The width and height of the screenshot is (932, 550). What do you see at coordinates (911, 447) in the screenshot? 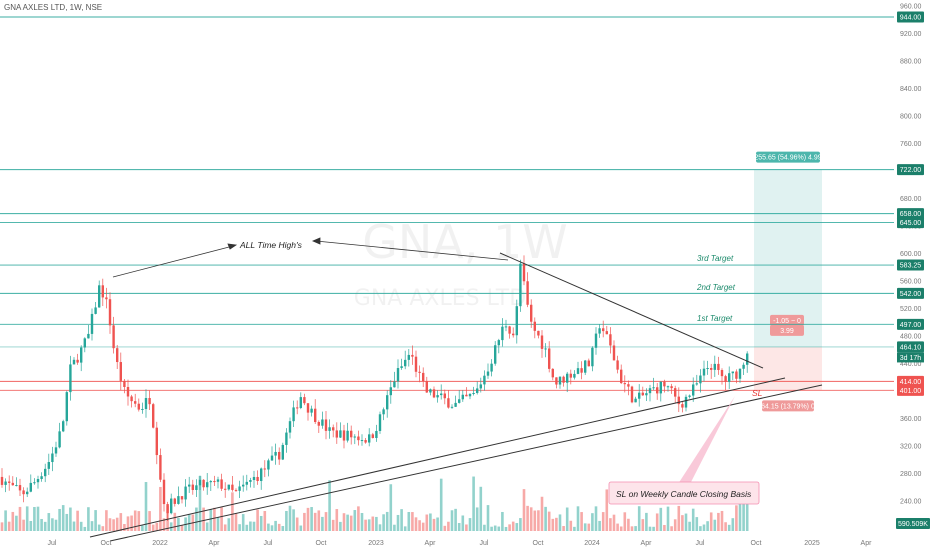
I see `price-tick: 320.00` at bounding box center [911, 447].